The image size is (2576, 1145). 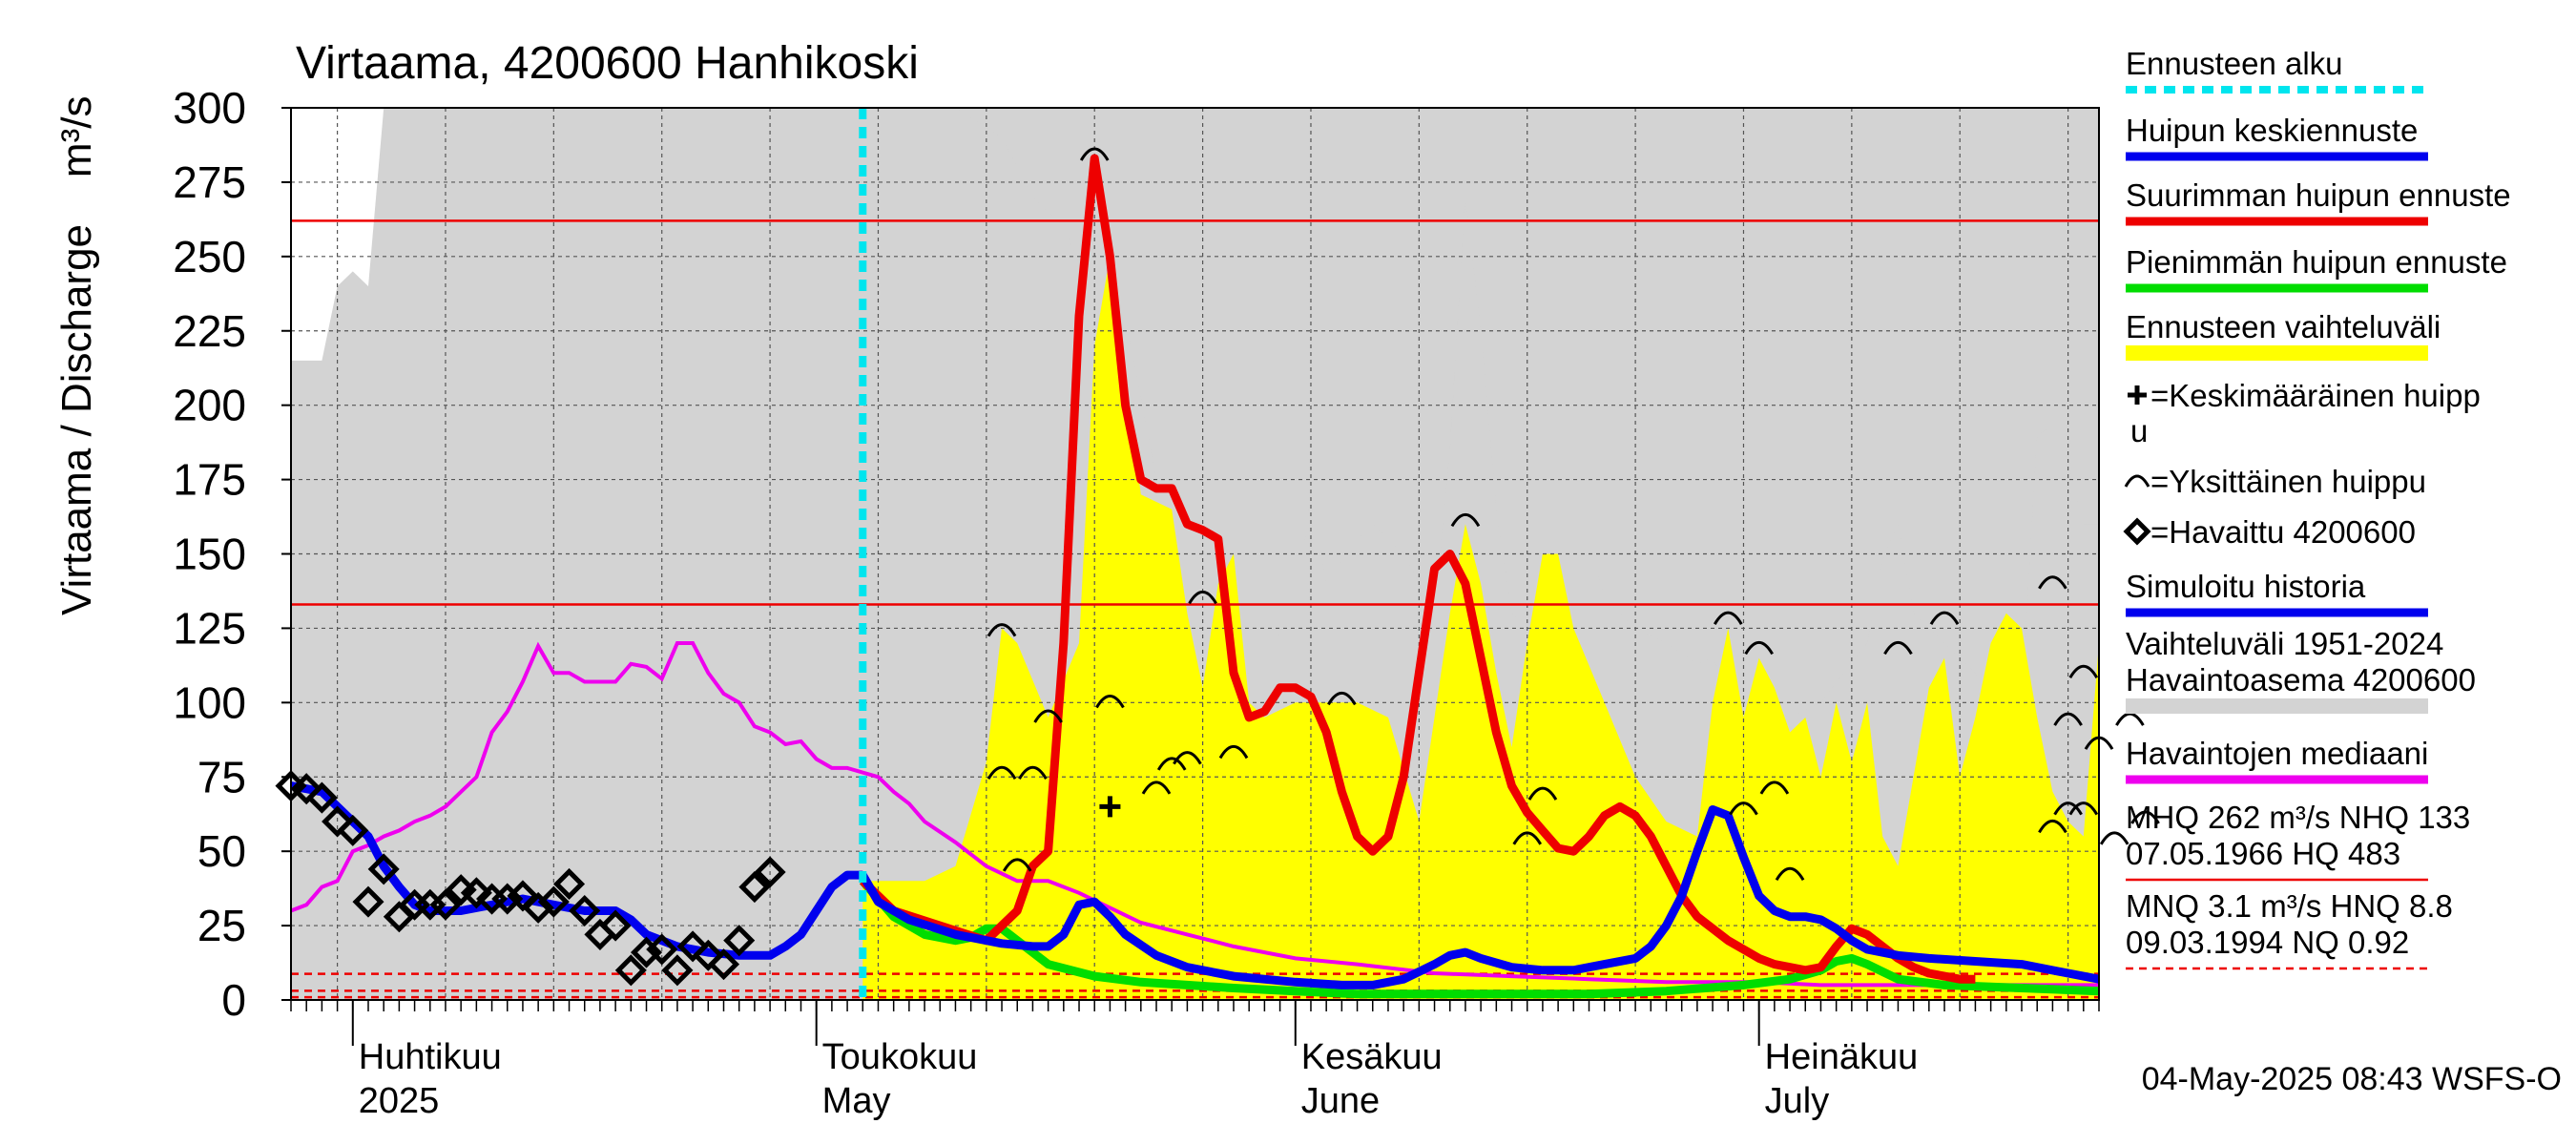 I want to click on y-tick-label: 25, so click(x=221, y=925).